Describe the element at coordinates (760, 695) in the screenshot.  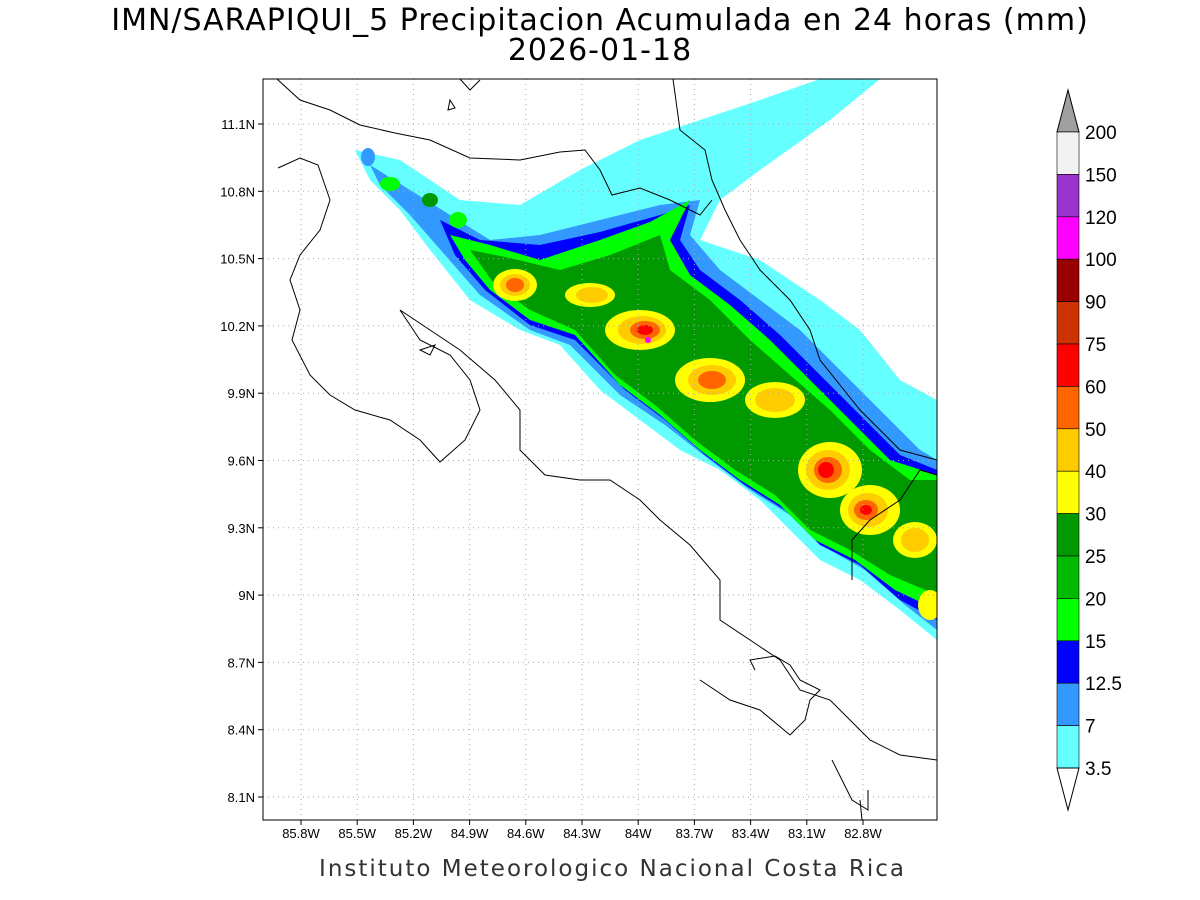
I see `osa-peninsula` at that location.